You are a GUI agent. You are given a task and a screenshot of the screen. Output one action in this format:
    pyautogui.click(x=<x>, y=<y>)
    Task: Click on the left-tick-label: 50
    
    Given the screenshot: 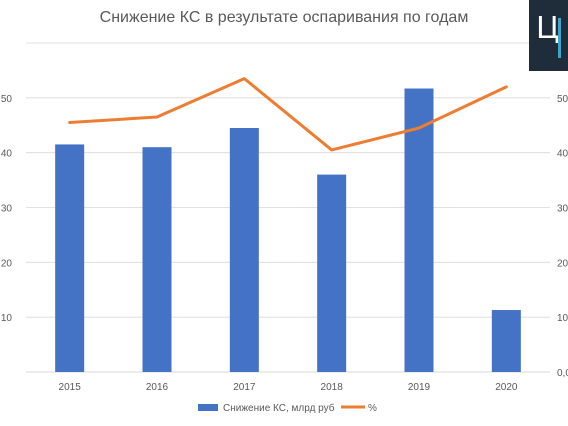 What is the action you would take?
    pyautogui.click(x=7, y=99)
    